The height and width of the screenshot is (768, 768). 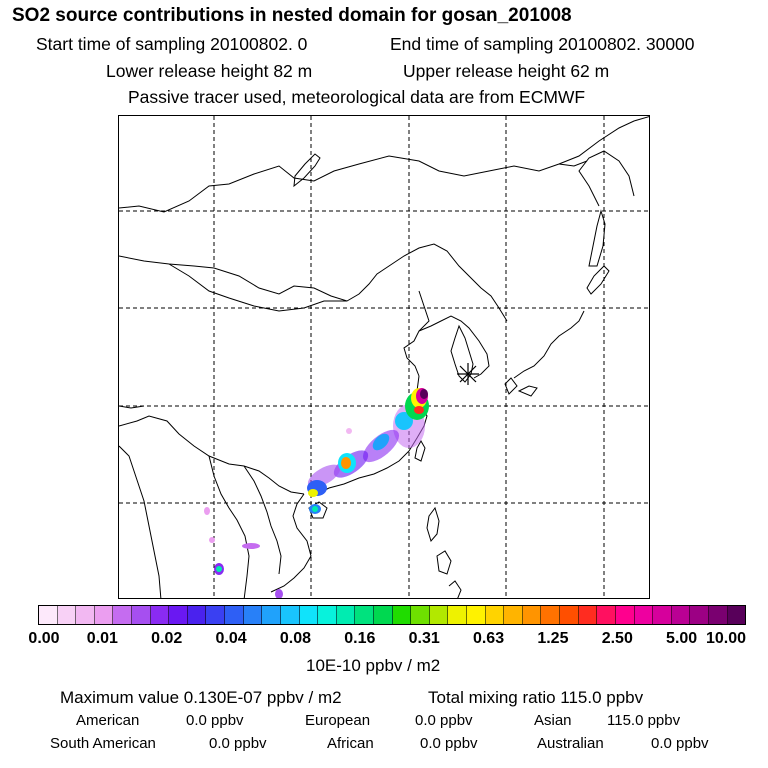 I want to click on colorbar-tick-label: 0.01, so click(x=102, y=638).